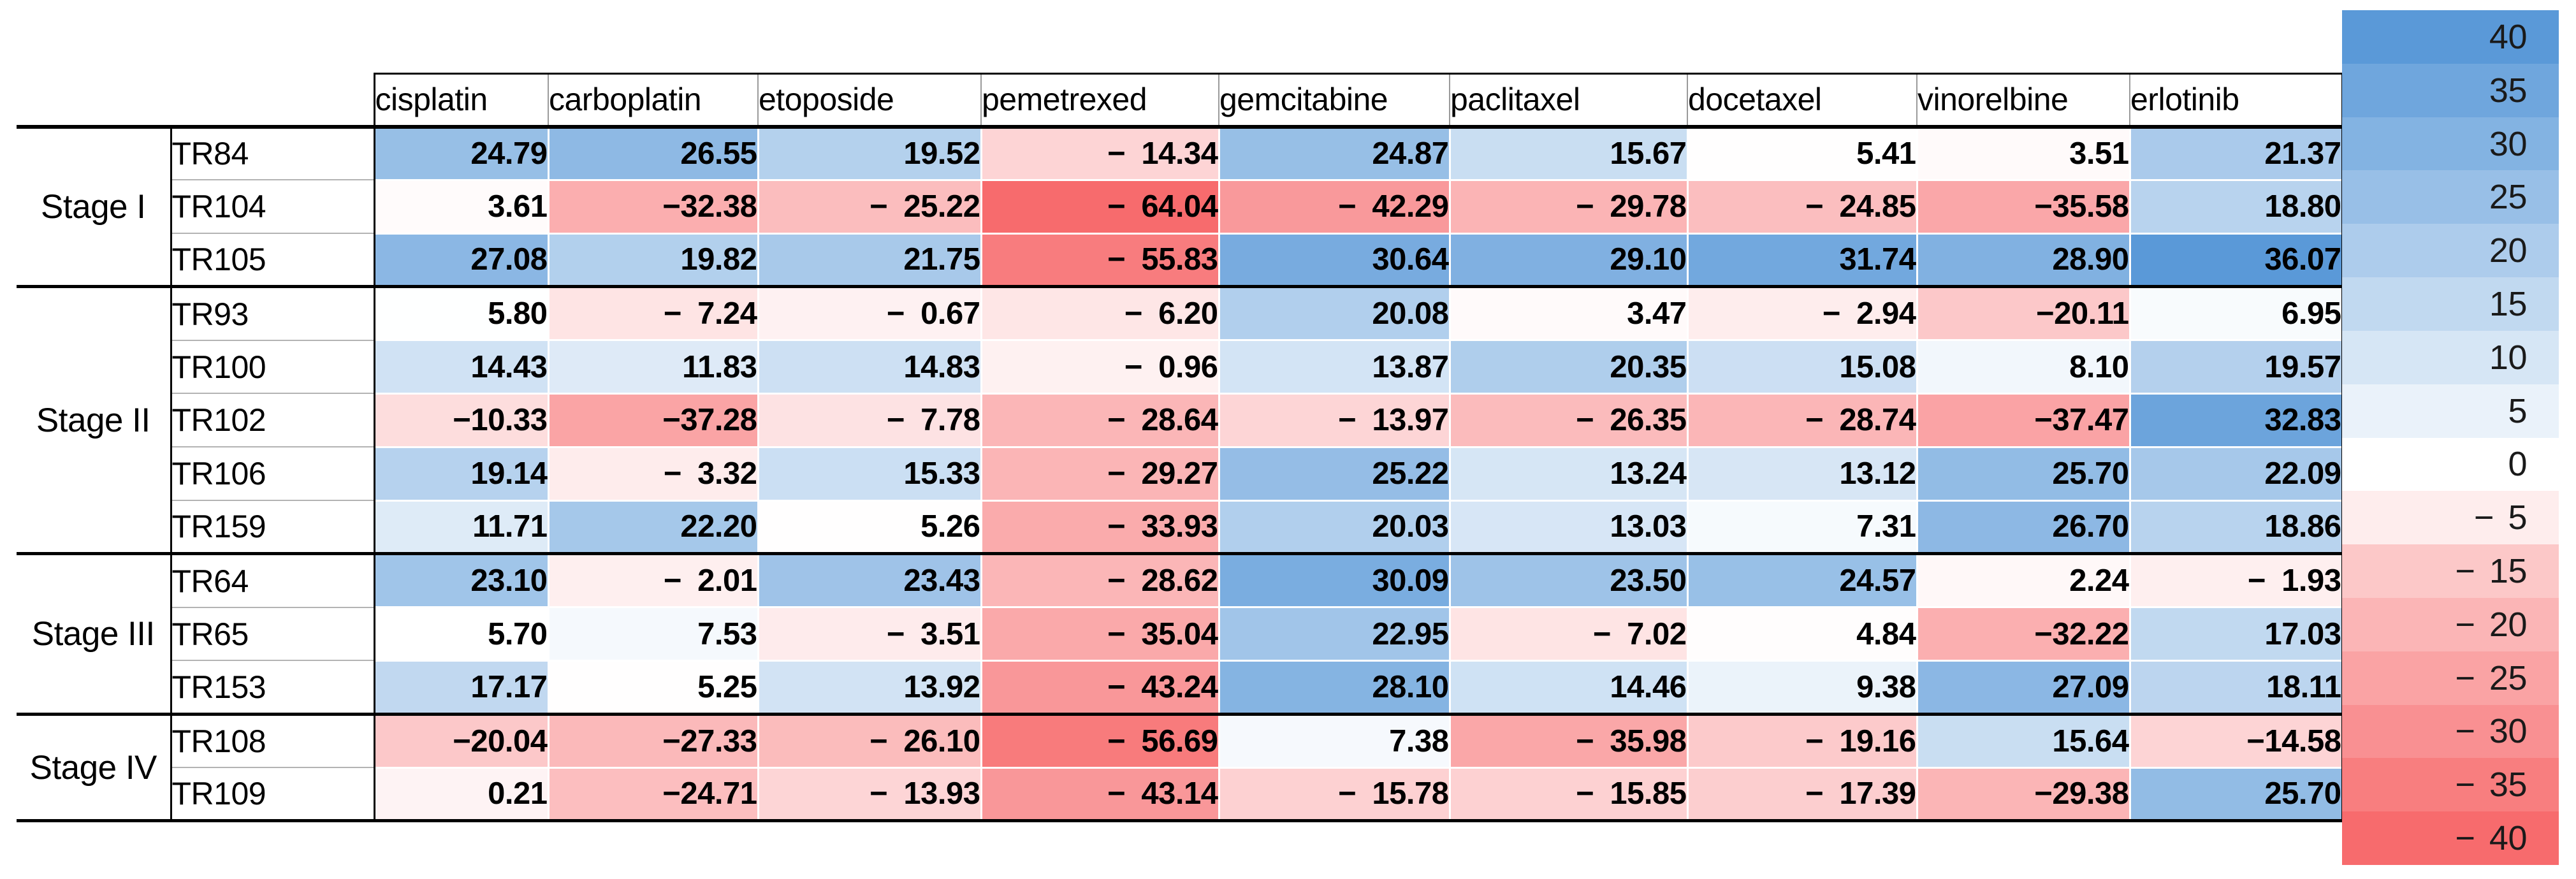  Describe the element at coordinates (869, 634) in the screenshot. I see `heatmap-cell: − 3.51` at that location.